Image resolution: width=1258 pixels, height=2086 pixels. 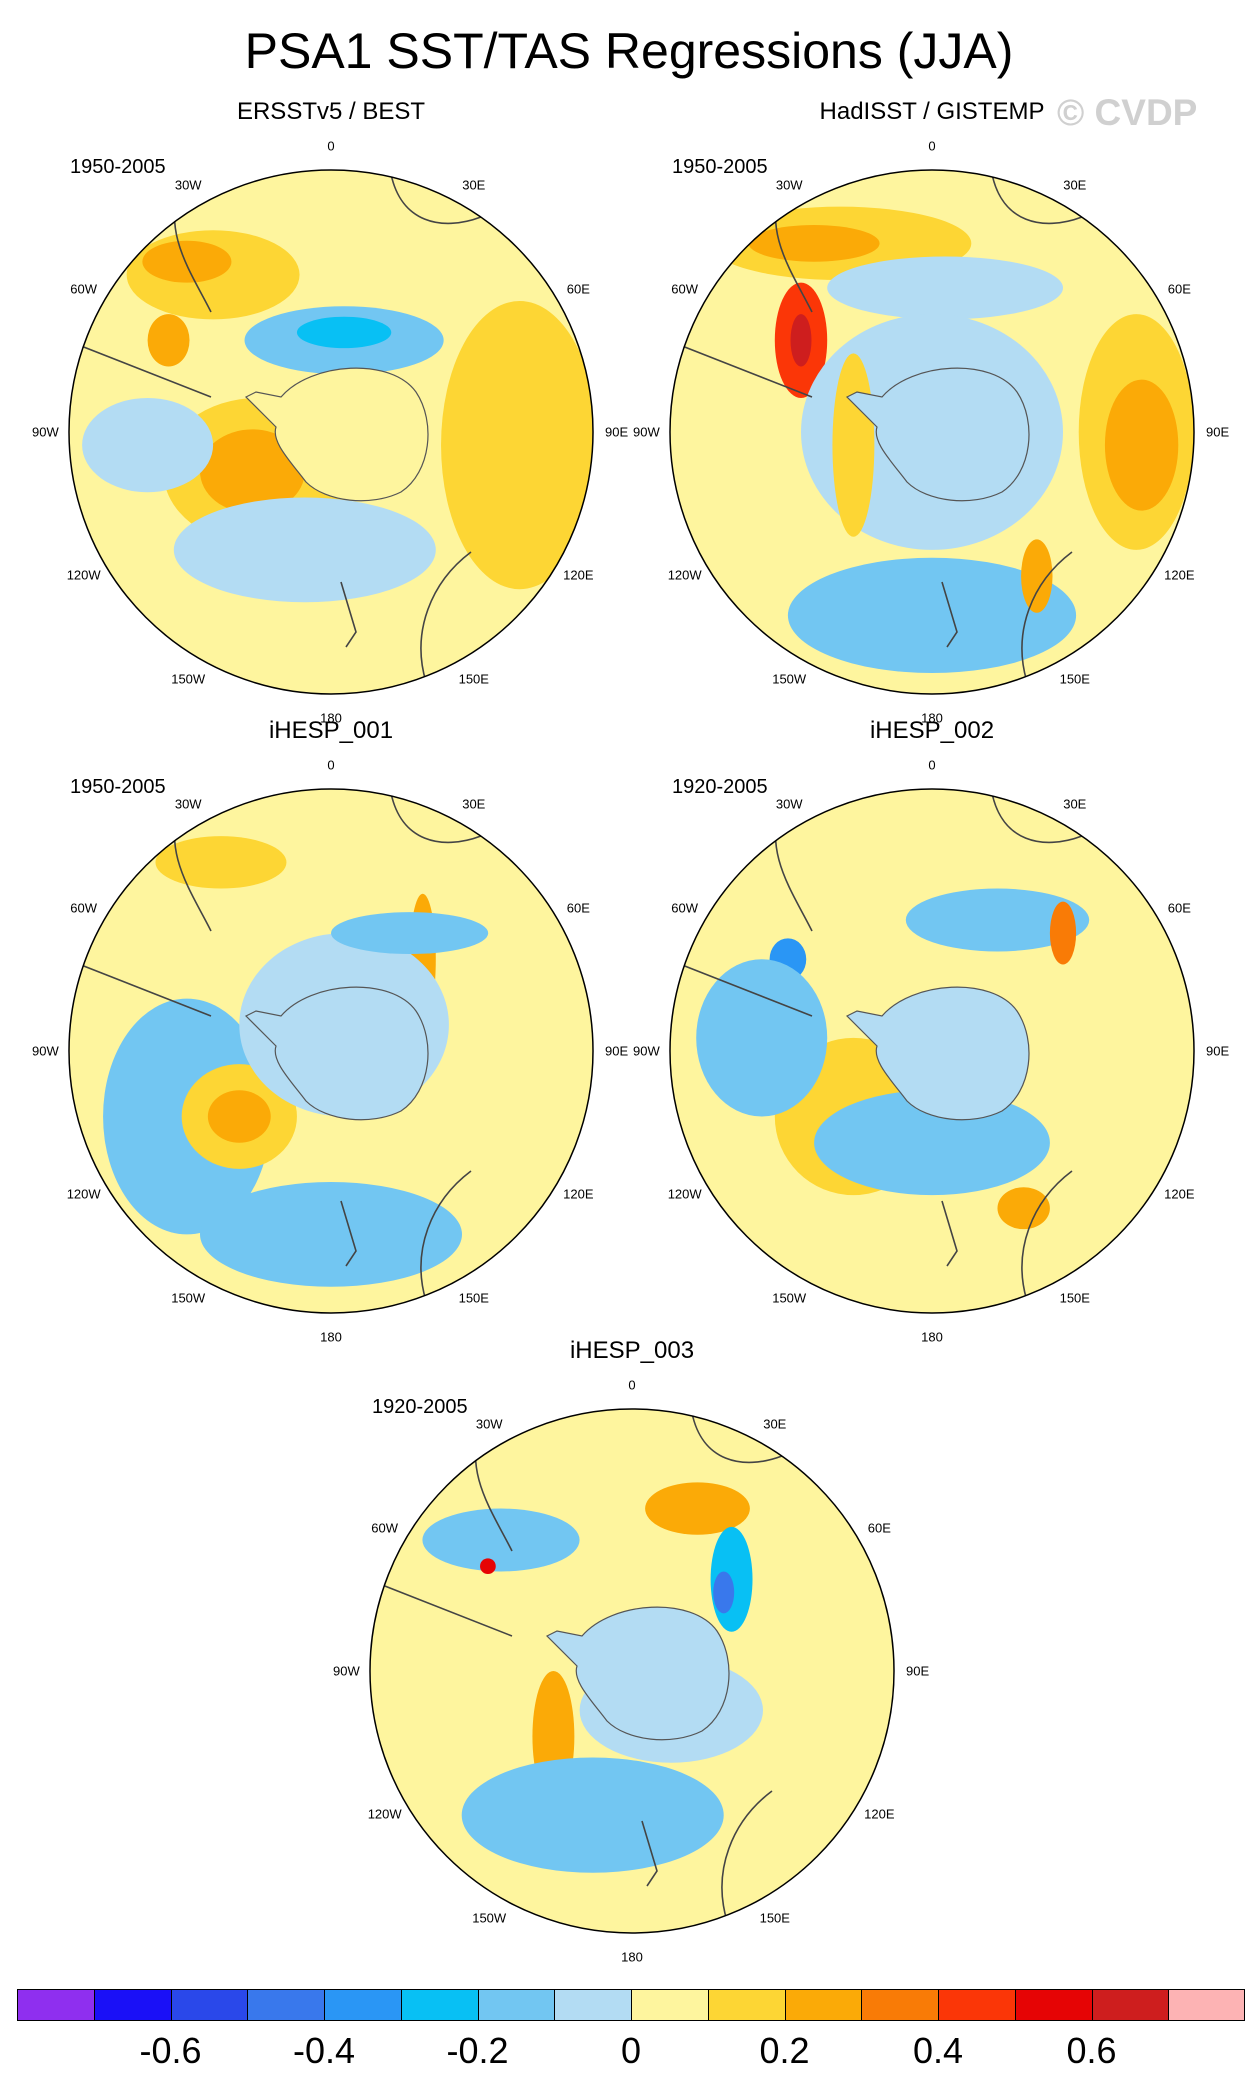 What do you see at coordinates (420, 1407) in the screenshot?
I see `panel-period-5: 1920-2005` at bounding box center [420, 1407].